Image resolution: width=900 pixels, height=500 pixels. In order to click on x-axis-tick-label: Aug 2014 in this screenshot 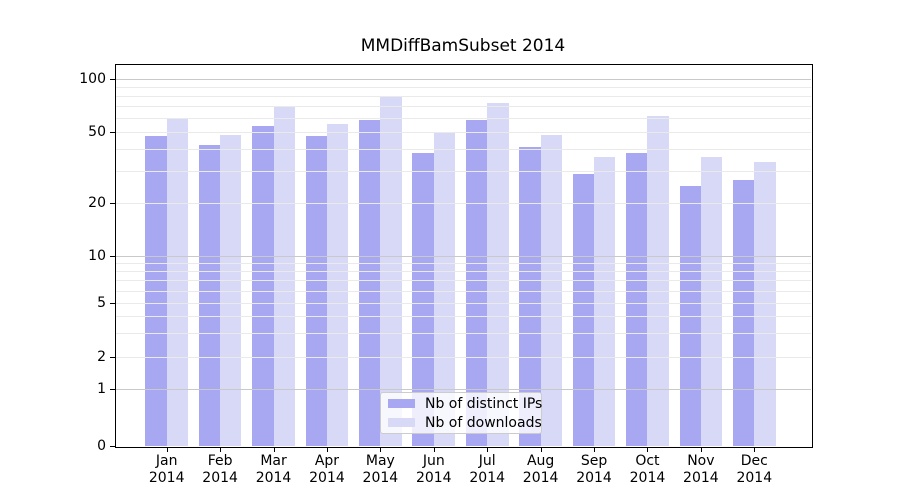, I will do `click(541, 470)`.